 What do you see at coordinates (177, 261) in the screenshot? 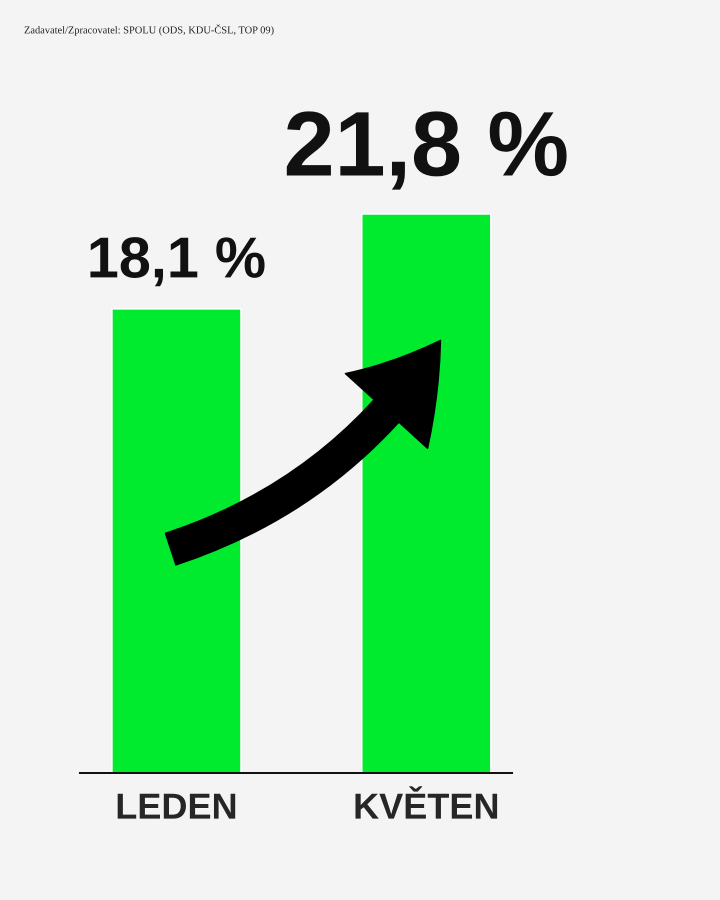
I see `data-label: 18,1 %` at bounding box center [177, 261].